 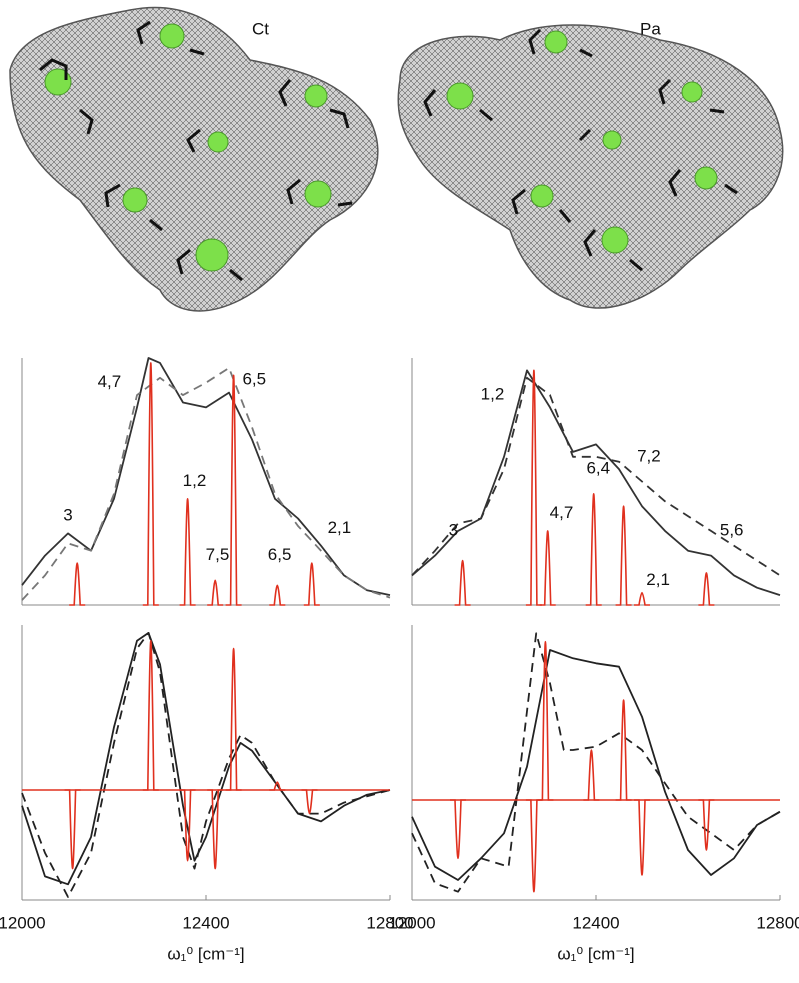 I want to click on ct-structure: Ct, so click(x=194, y=159).